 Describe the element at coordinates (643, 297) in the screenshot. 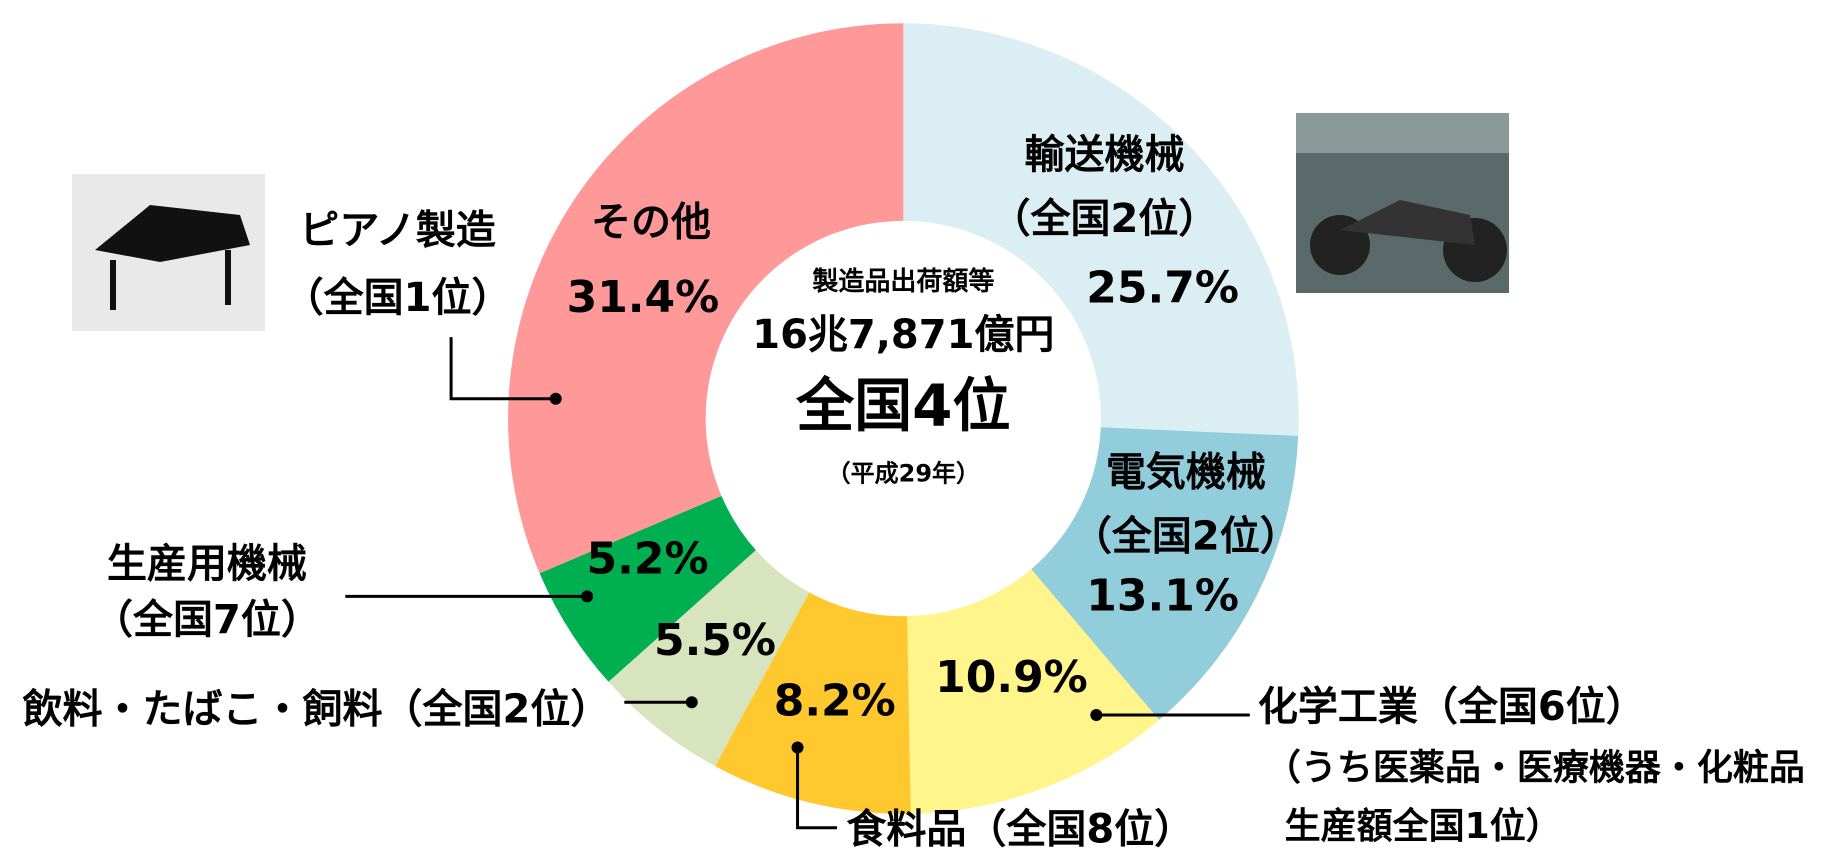

I see `value-label: 31.4%` at that location.